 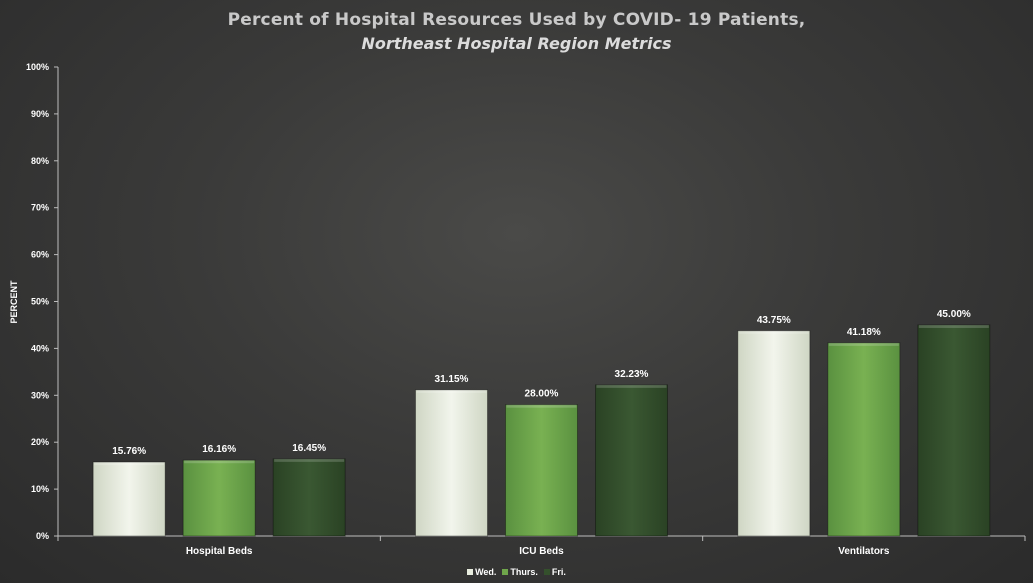 What do you see at coordinates (219, 551) in the screenshot?
I see `x-category-label: Hospital Beds` at bounding box center [219, 551].